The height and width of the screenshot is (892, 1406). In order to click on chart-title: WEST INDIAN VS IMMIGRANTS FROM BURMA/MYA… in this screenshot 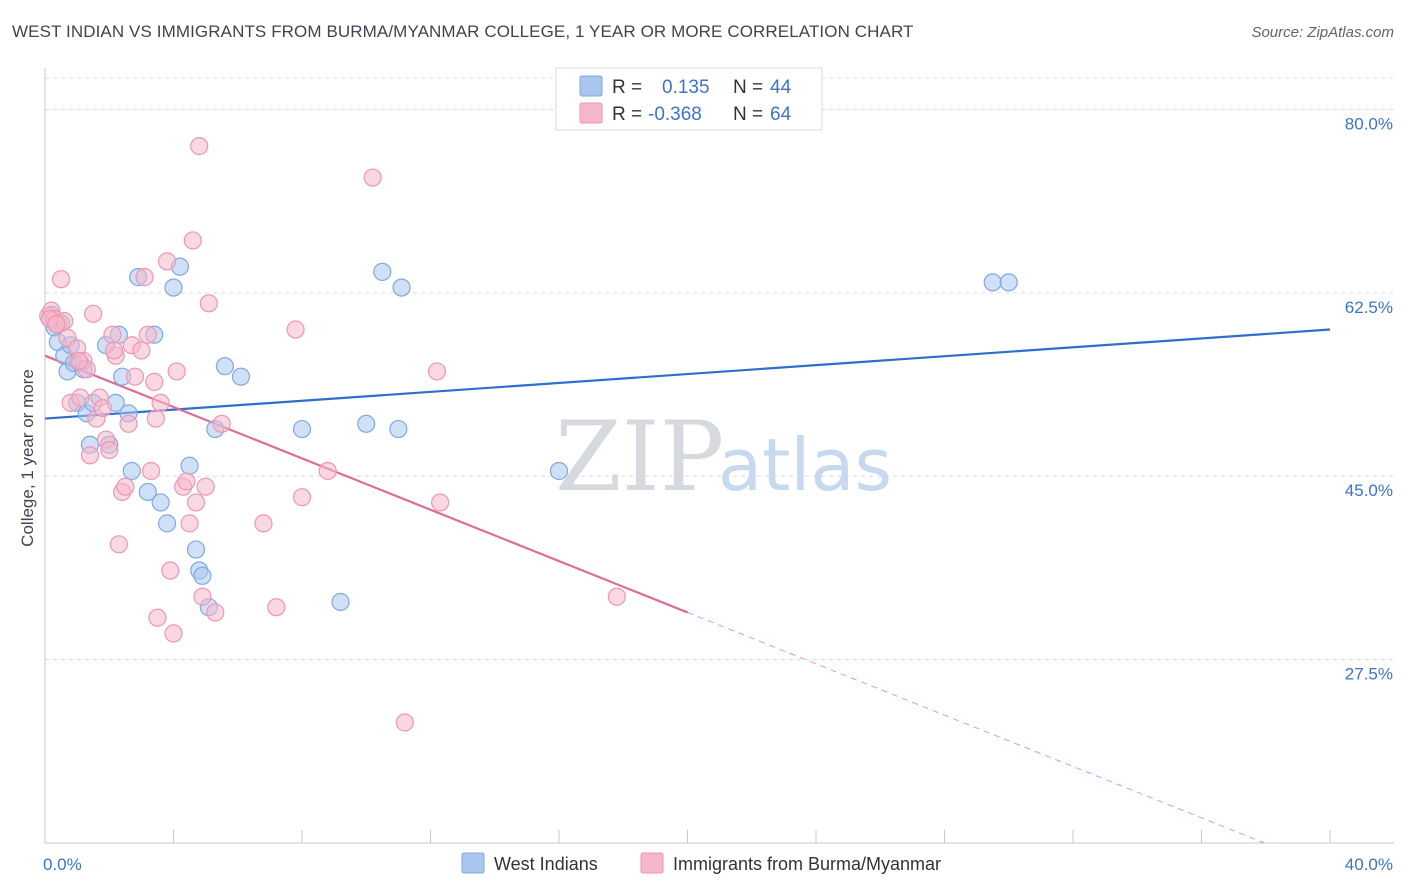, I will do `click(463, 31)`.